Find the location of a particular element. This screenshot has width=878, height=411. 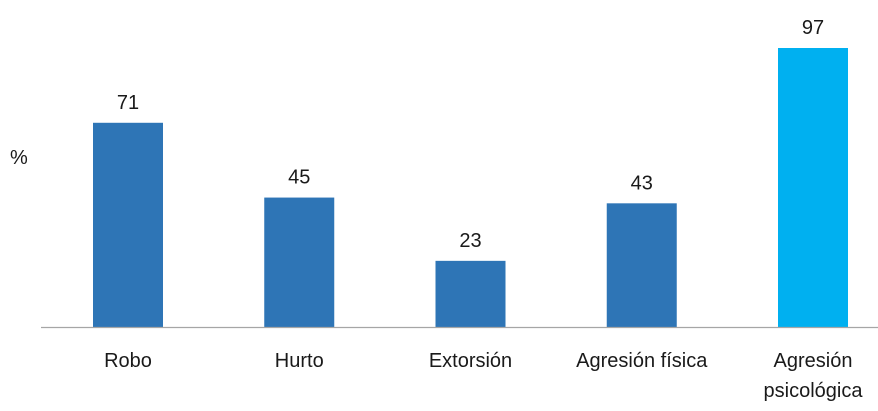

category-label-5-line-2: psicológica is located at coordinates (814, 391).